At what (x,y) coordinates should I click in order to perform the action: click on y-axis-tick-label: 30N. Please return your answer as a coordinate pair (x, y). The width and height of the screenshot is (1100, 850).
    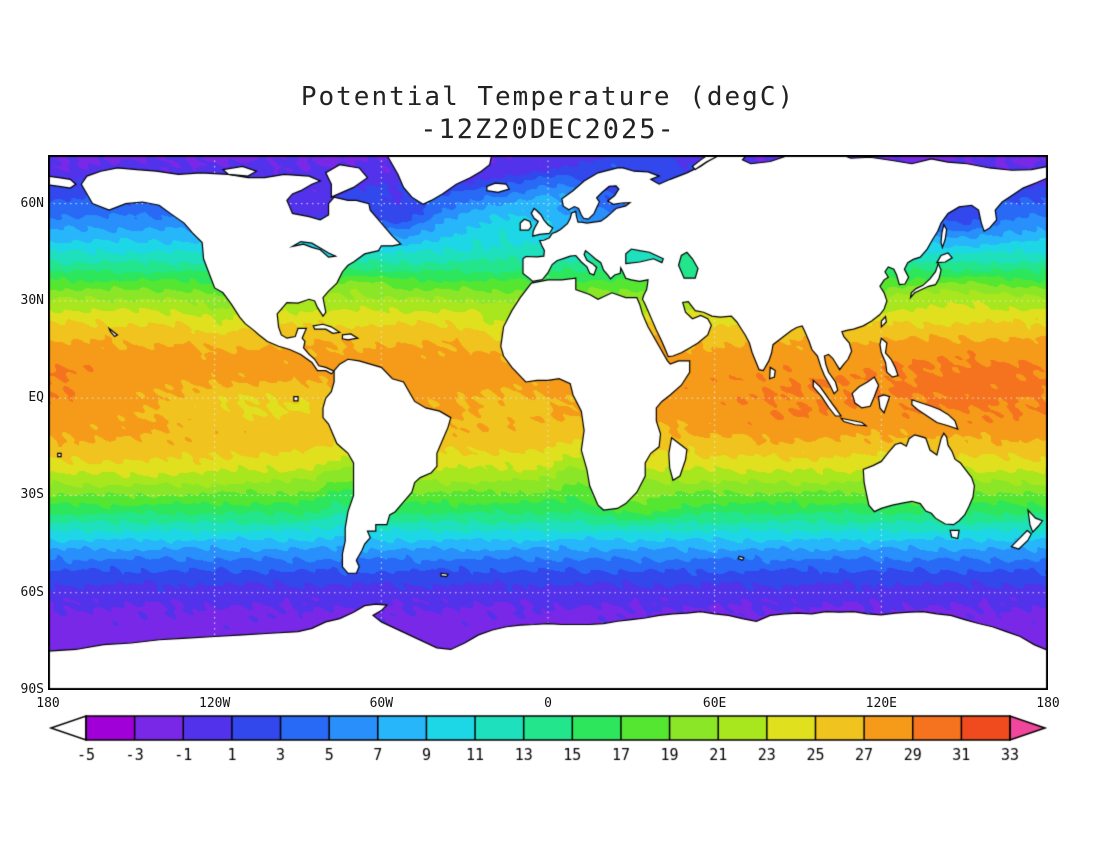
    Looking at the image, I should click on (32, 300).